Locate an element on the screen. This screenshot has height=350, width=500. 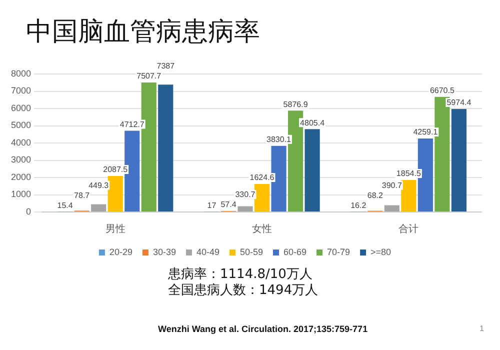
data-label: 1624.6 is located at coordinates (262, 177).